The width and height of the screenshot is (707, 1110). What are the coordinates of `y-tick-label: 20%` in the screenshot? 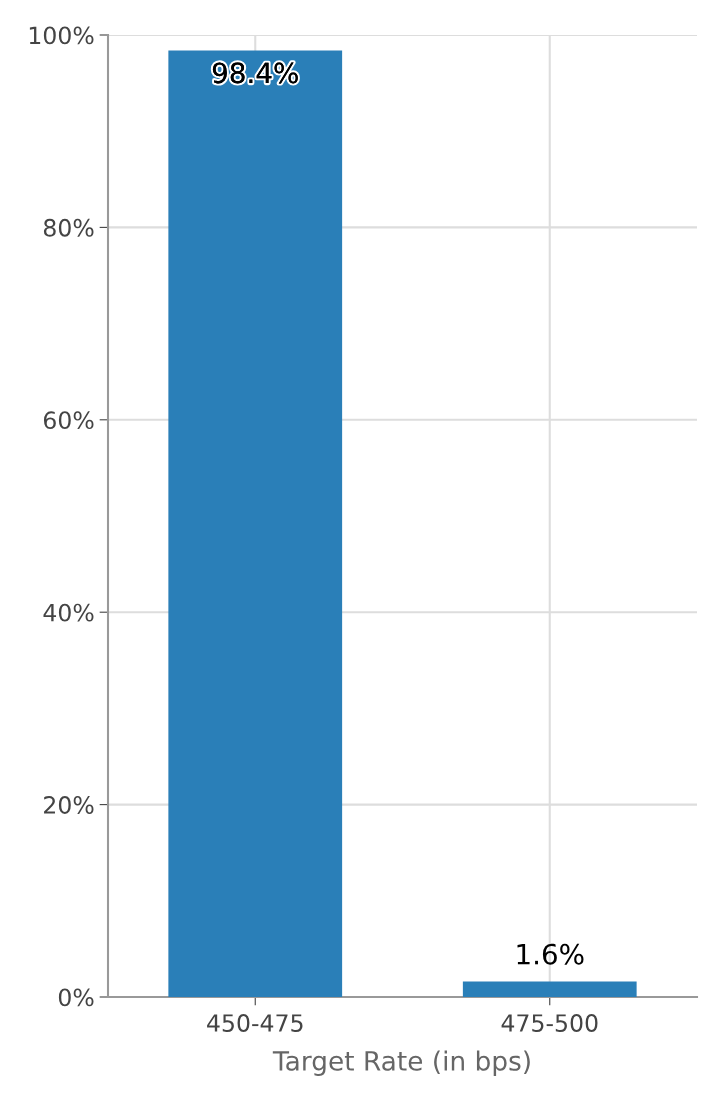 It's located at (69, 805).